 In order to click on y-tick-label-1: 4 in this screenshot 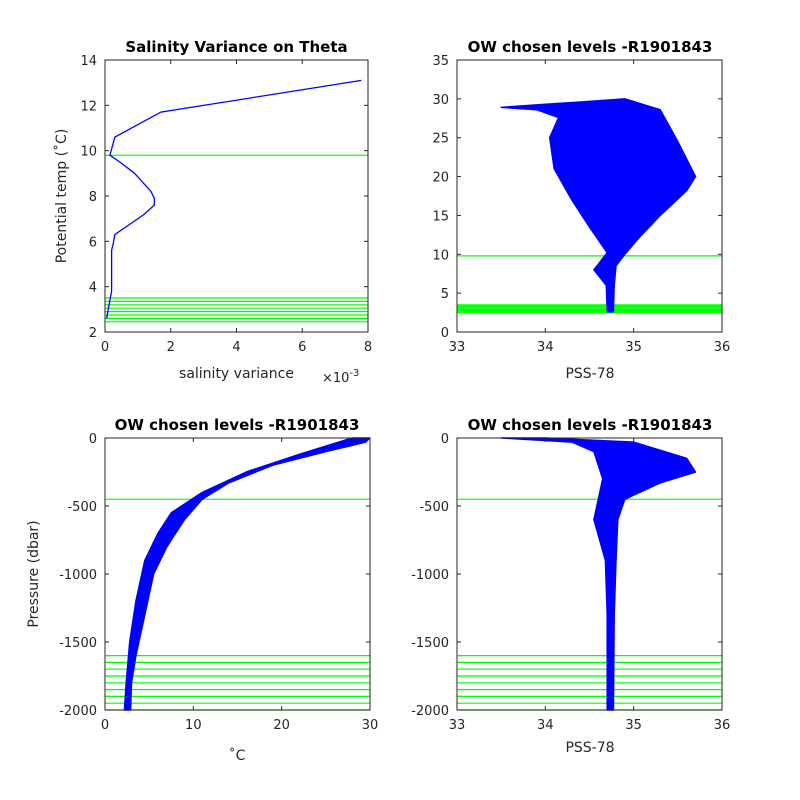, I will do `click(93, 288)`.